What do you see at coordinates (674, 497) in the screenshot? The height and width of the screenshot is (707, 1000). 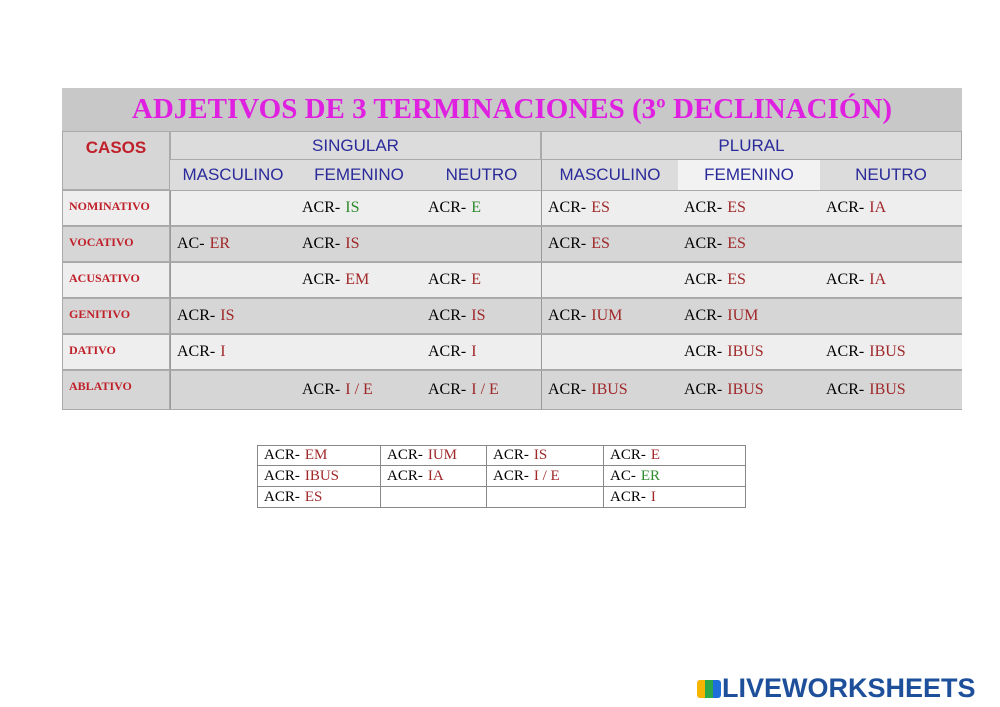 I see `answer-cell: ACR- I` at bounding box center [674, 497].